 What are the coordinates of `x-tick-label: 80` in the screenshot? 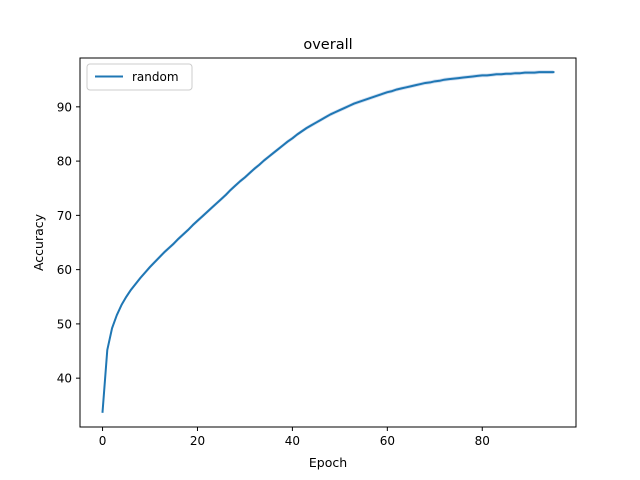 It's located at (482, 441).